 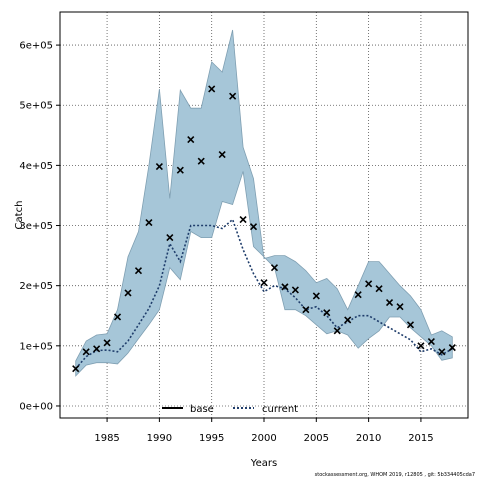 What do you see at coordinates (280, 409) in the screenshot?
I see `legend-current-label: current` at bounding box center [280, 409].